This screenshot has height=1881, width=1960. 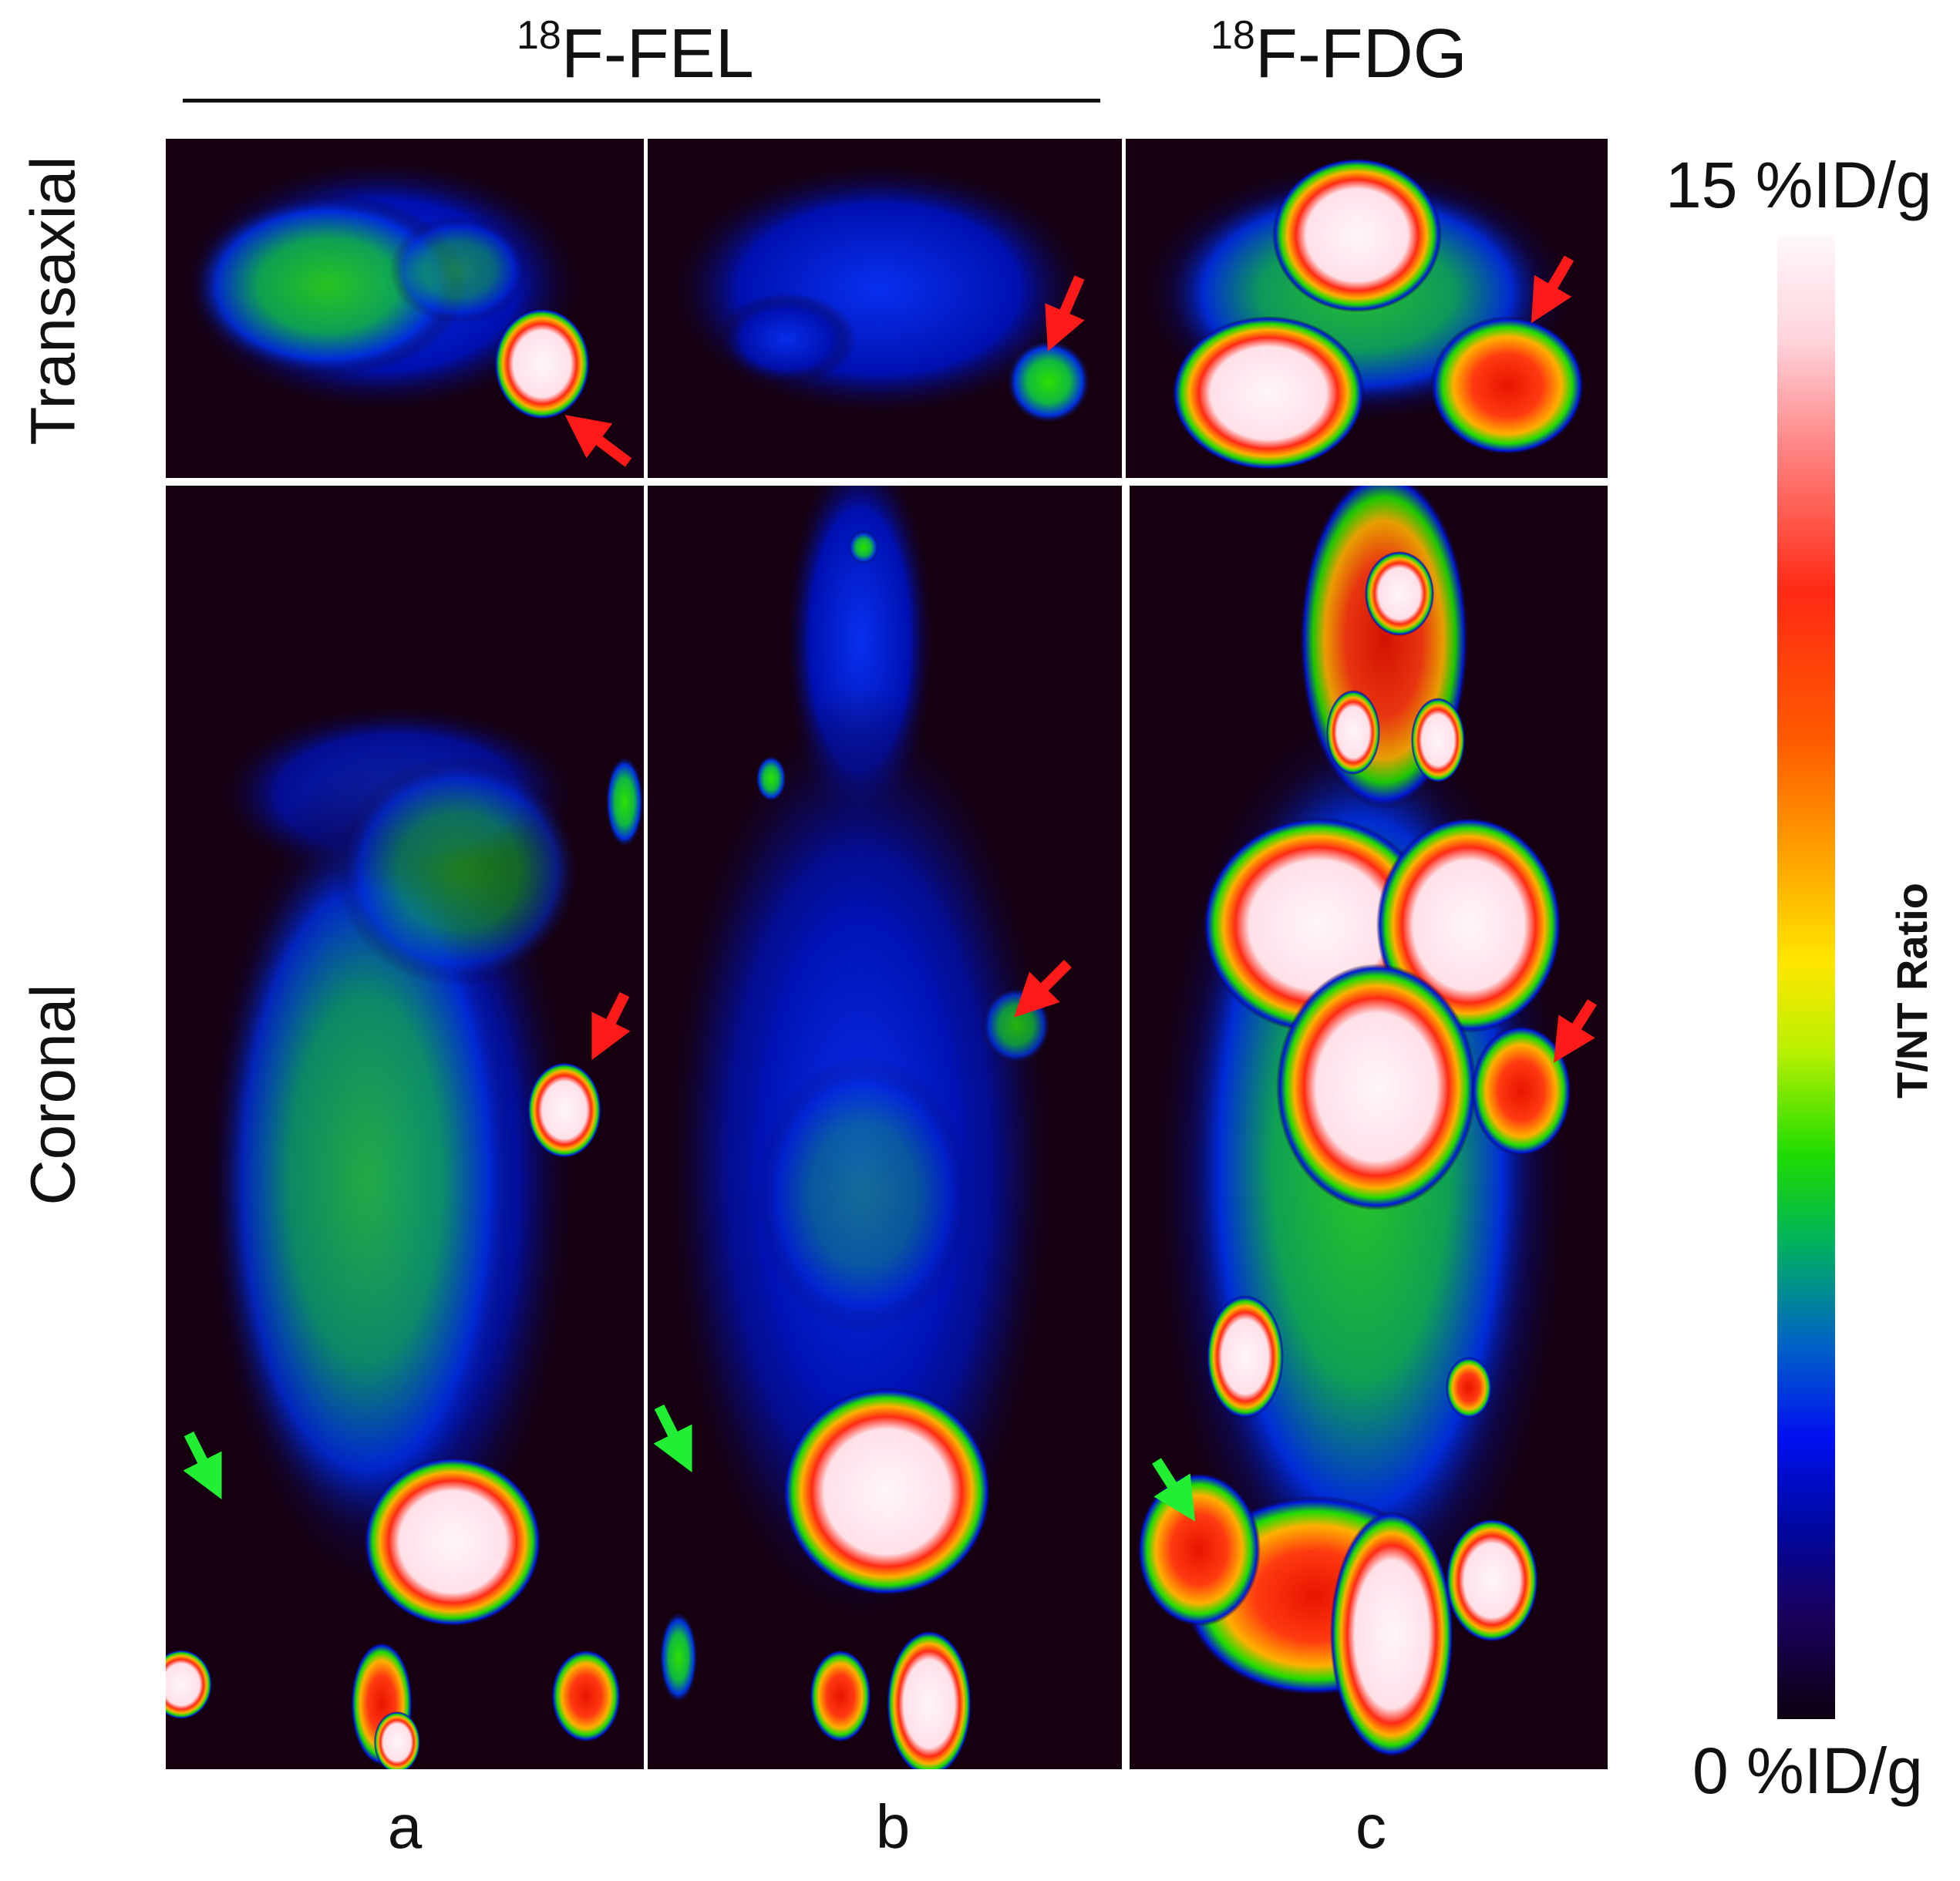 What do you see at coordinates (54, 301) in the screenshot?
I see `row-label-transaxial: Transaxial` at bounding box center [54, 301].